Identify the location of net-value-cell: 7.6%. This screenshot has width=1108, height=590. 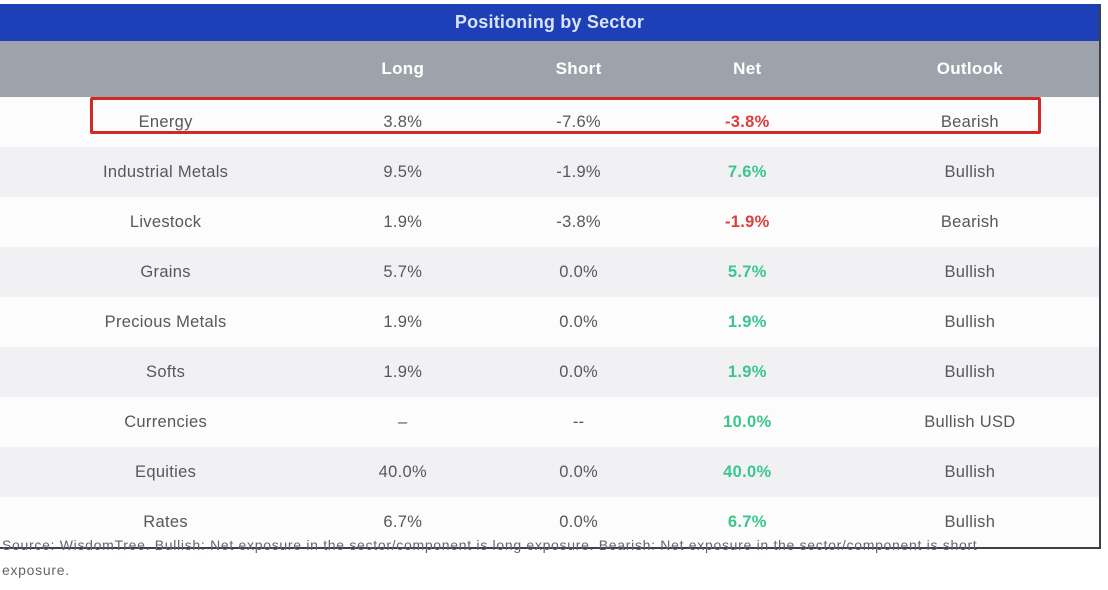
(747, 171).